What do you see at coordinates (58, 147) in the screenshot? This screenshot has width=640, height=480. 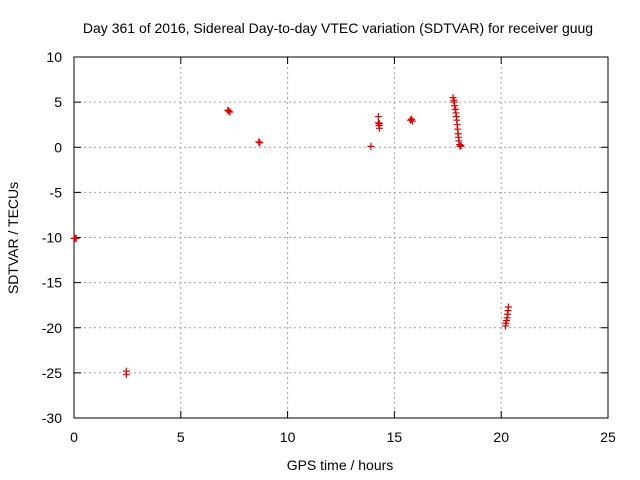 I see `y-tick-label: 0` at bounding box center [58, 147].